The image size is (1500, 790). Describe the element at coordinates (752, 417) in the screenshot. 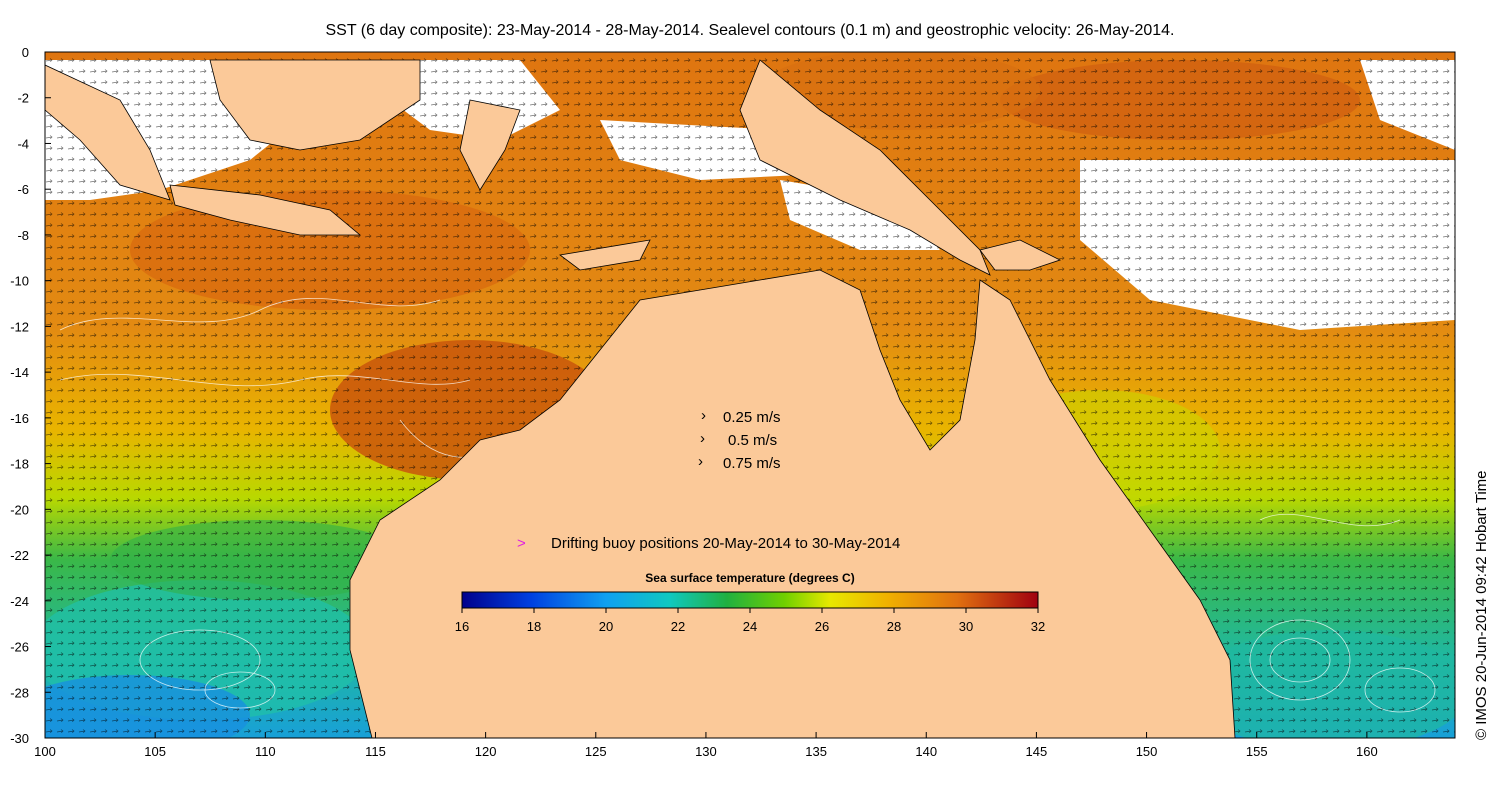

I see `velocity-label-1: 0.25 m/s` at that location.